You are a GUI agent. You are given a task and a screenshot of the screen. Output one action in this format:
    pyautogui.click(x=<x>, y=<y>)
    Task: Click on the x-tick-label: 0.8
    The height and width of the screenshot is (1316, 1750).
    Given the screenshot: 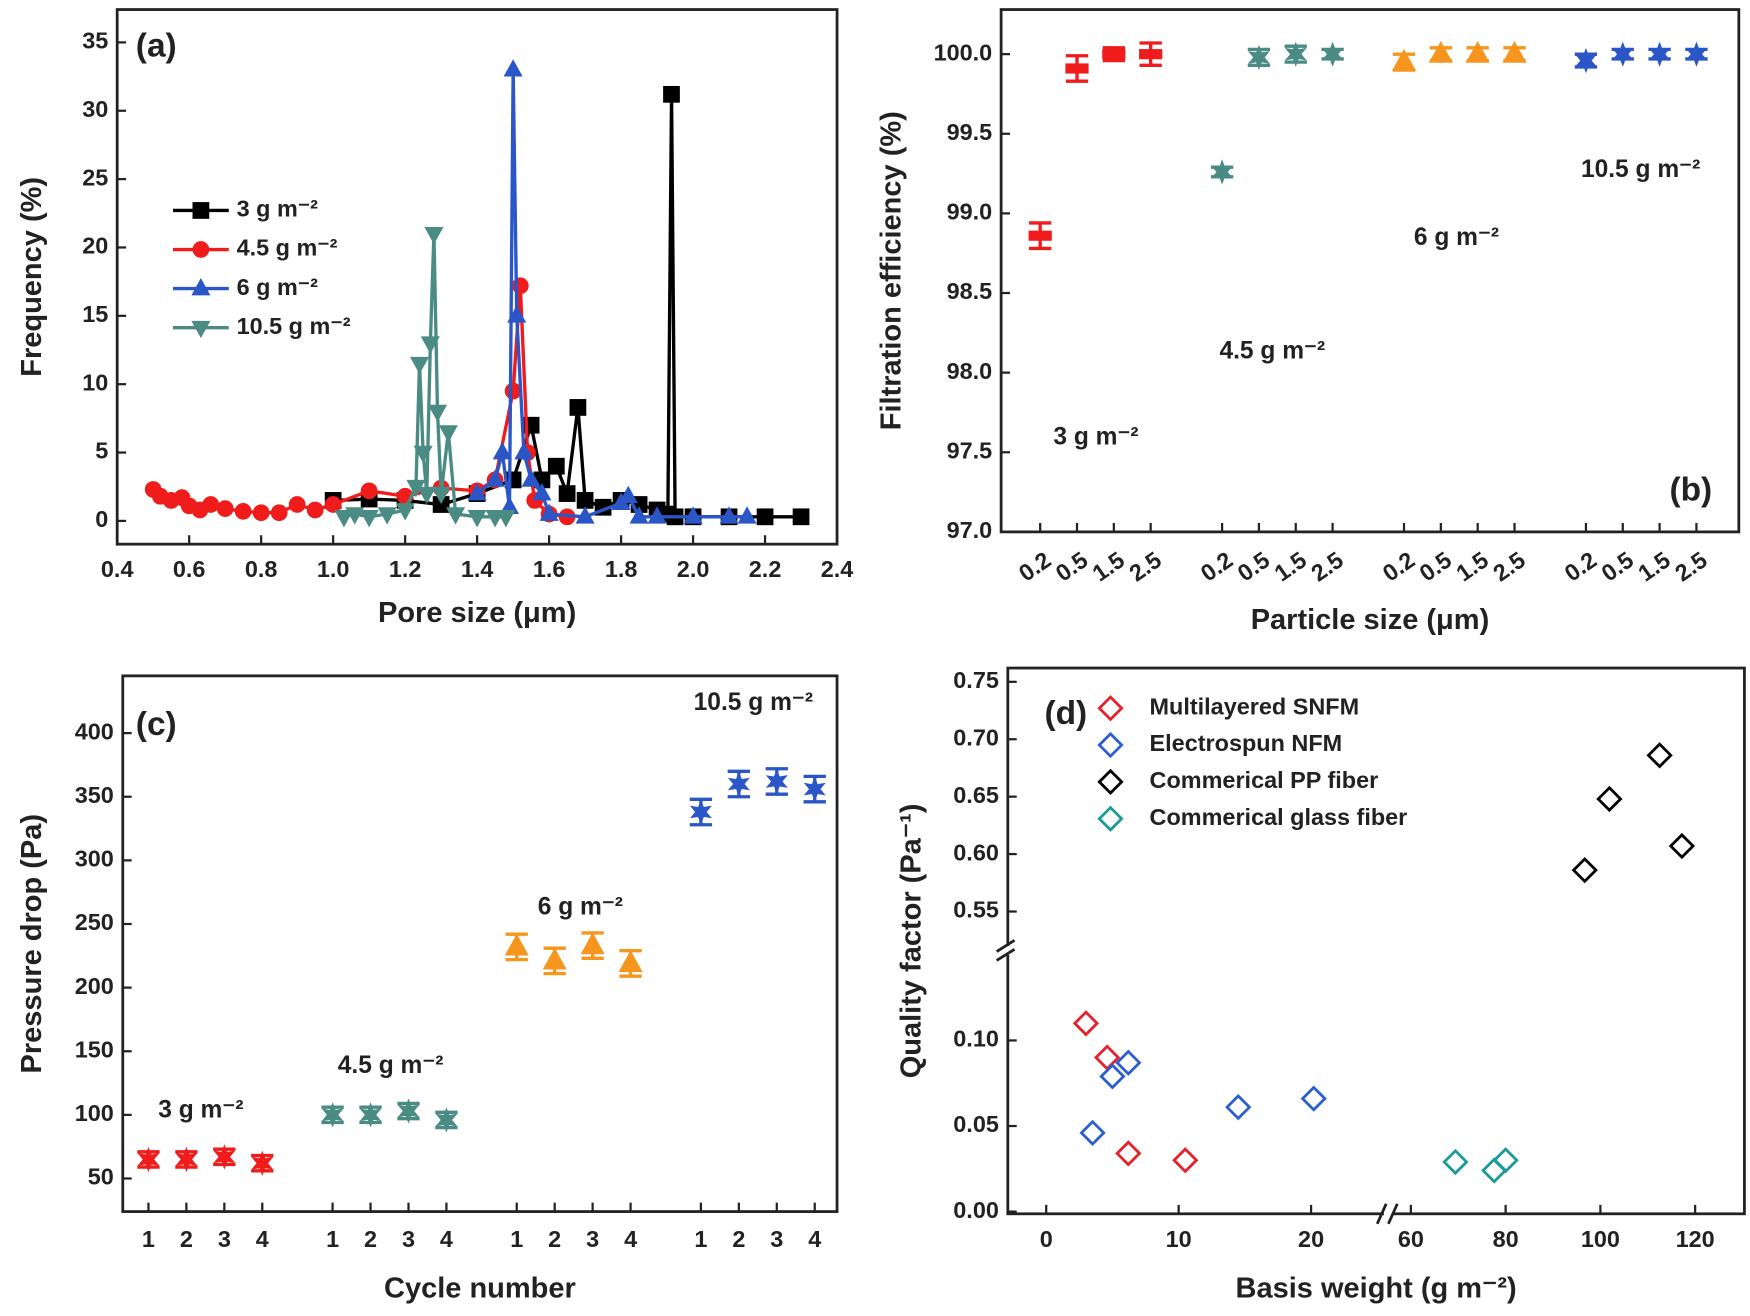 What is the action you would take?
    pyautogui.click(x=261, y=569)
    